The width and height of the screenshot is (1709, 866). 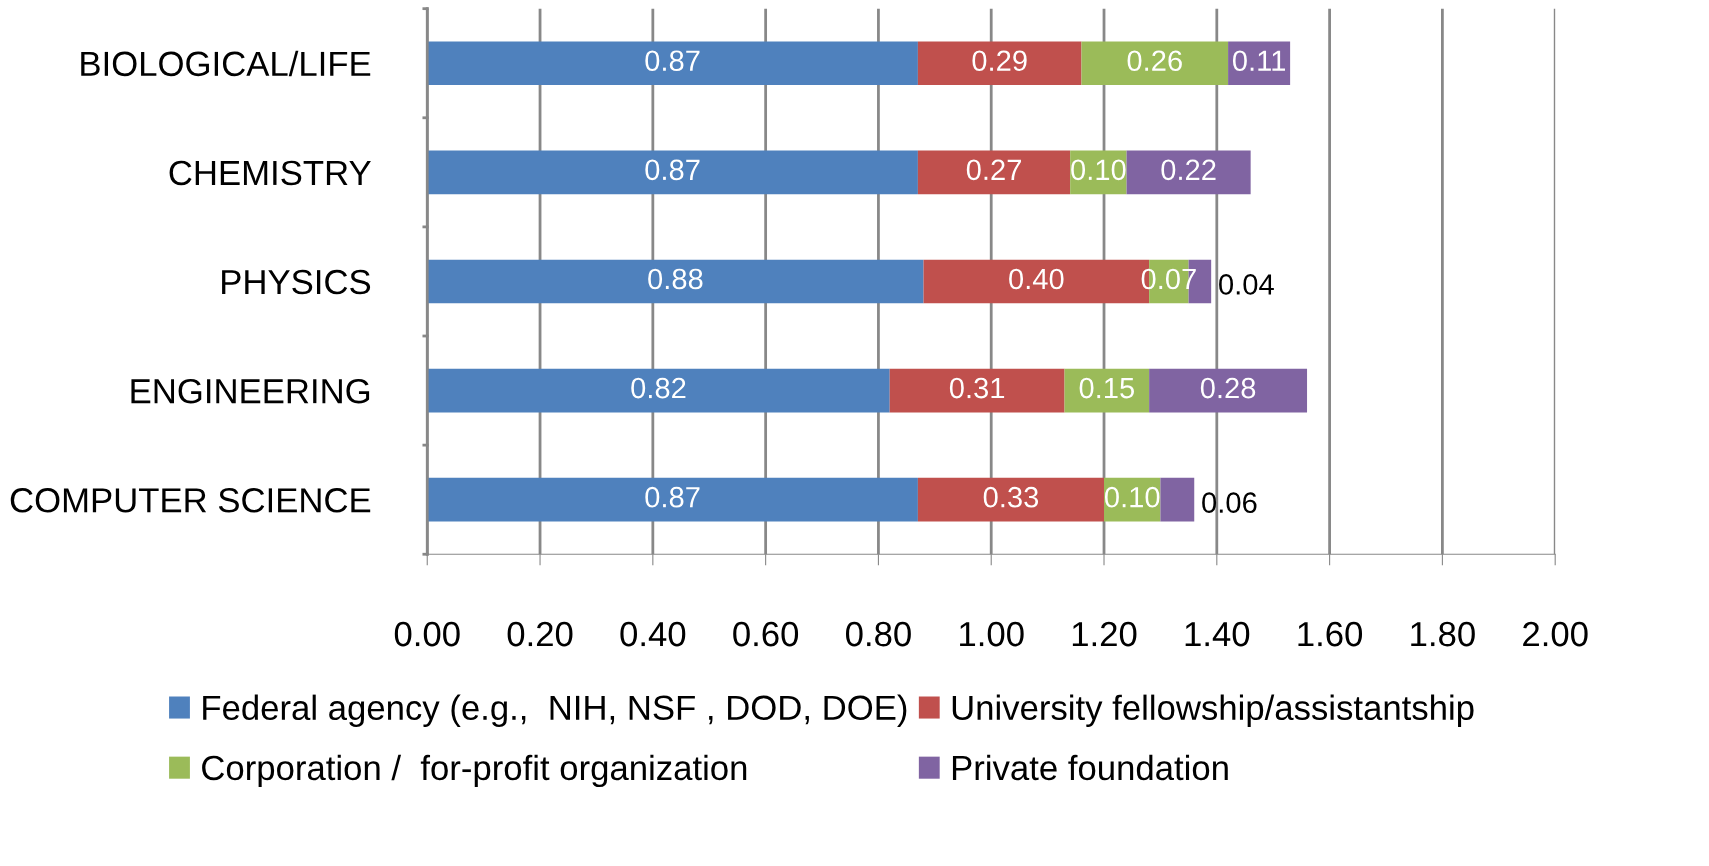 I want to click on x-tick-label: 0.40, so click(x=653, y=634).